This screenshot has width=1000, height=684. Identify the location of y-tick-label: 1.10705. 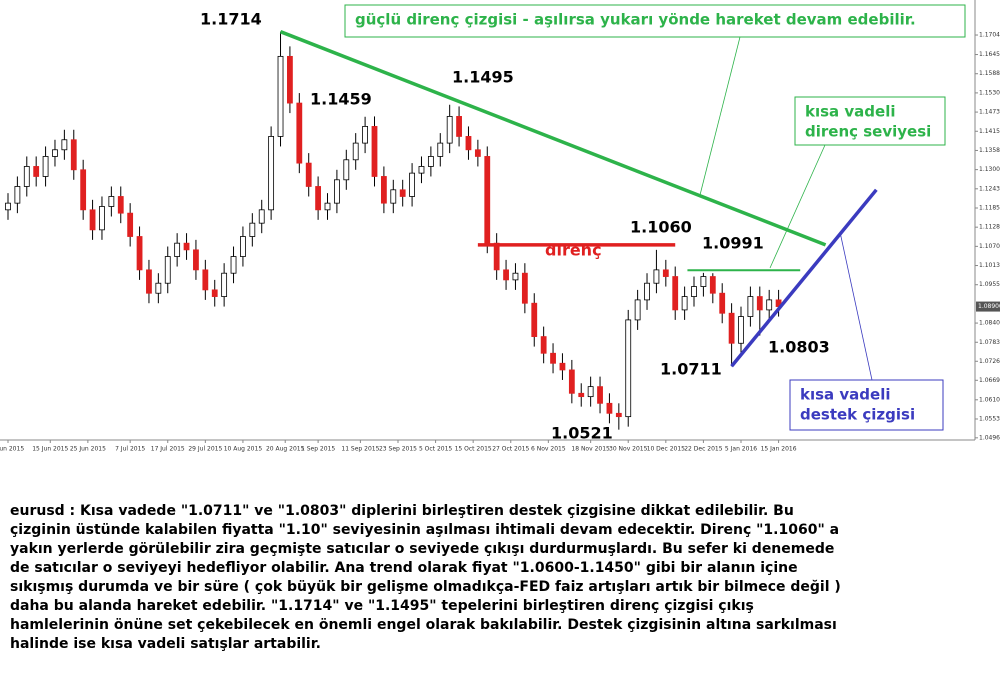
(989, 246).